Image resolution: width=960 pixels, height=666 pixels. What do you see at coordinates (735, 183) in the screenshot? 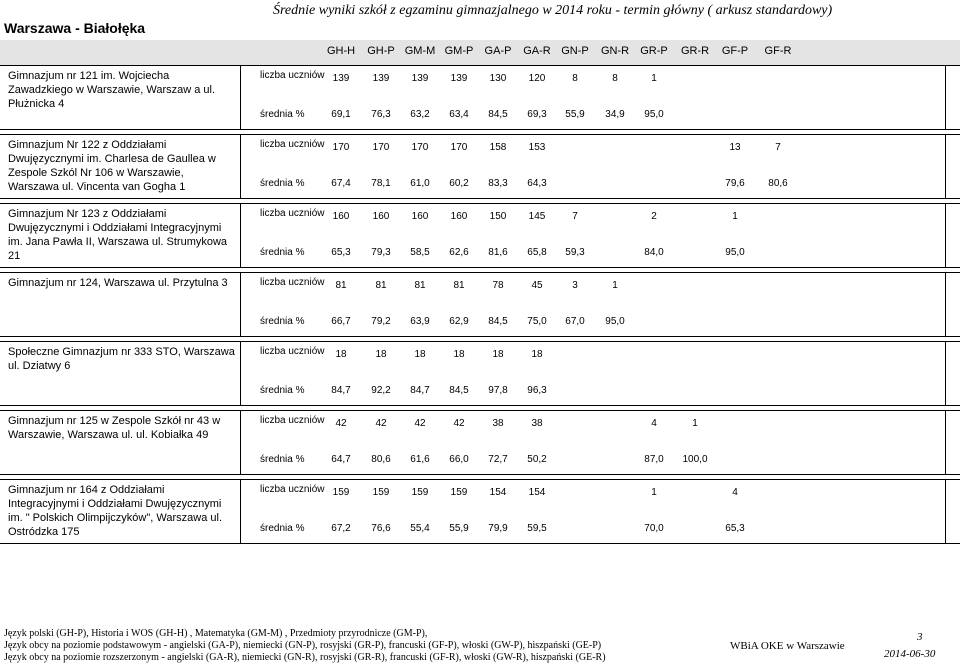
I see `mean-score-cell: 79,6` at bounding box center [735, 183].